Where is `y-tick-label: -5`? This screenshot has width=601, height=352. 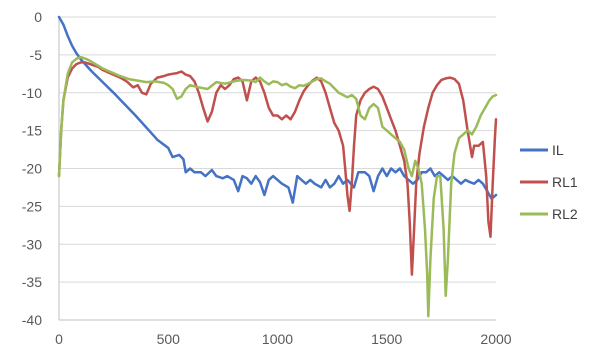 y-tick-label: -5 is located at coordinates (36, 55).